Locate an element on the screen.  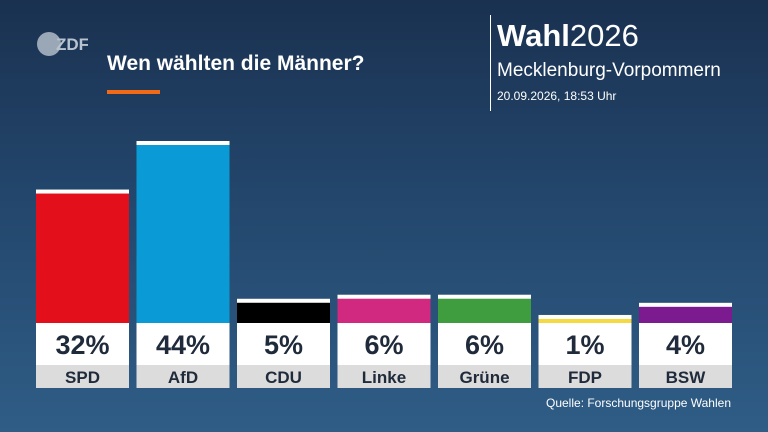
bar-afd is located at coordinates (183, 234).